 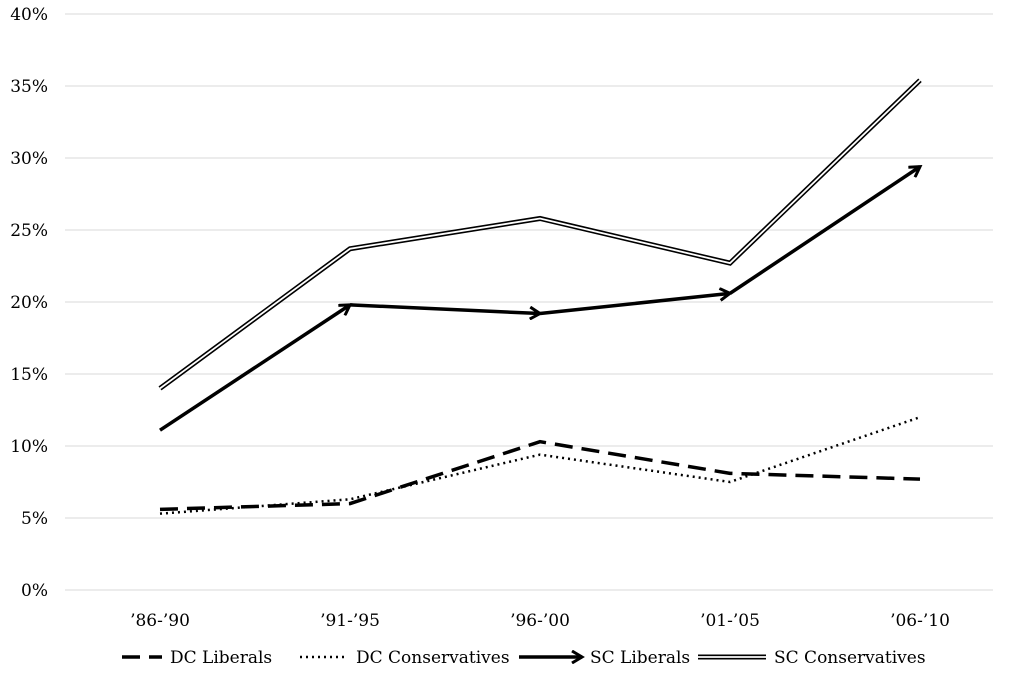 I want to click on y-tick-label: 30%, so click(x=29, y=159).